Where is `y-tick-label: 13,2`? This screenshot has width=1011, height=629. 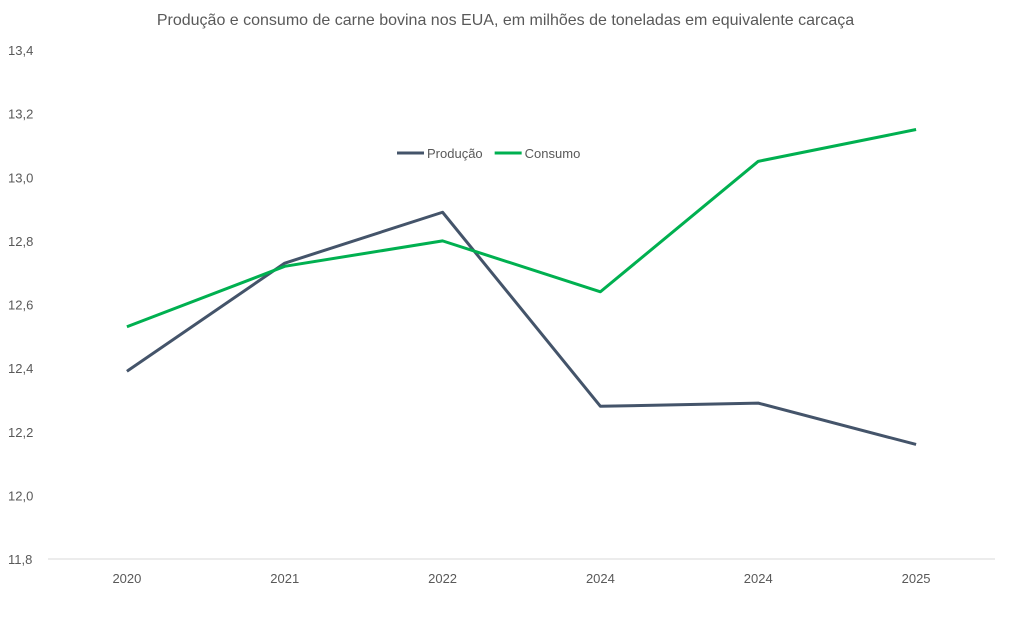 y-tick-label: 13,2 is located at coordinates (20, 114).